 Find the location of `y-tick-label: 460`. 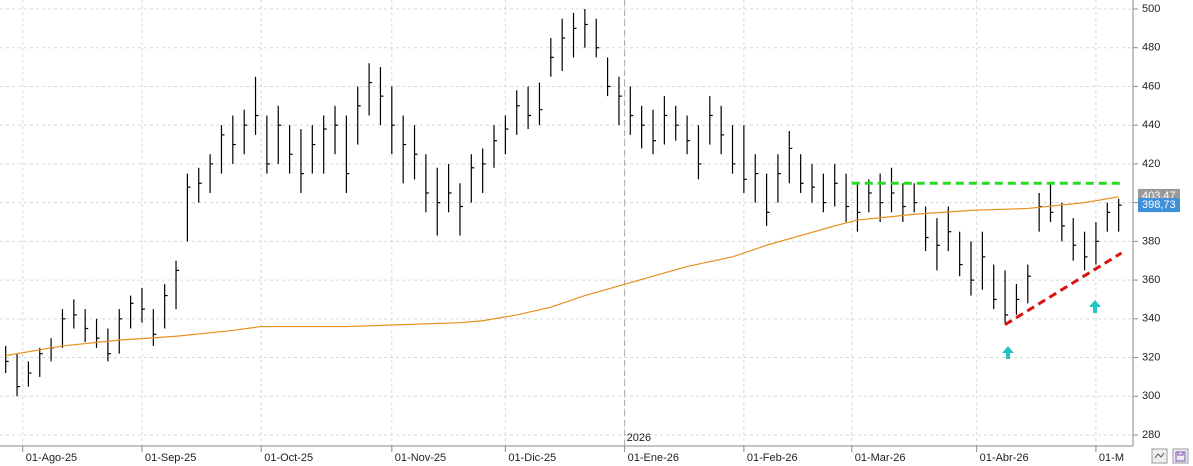

y-tick-label: 460 is located at coordinates (1151, 86).